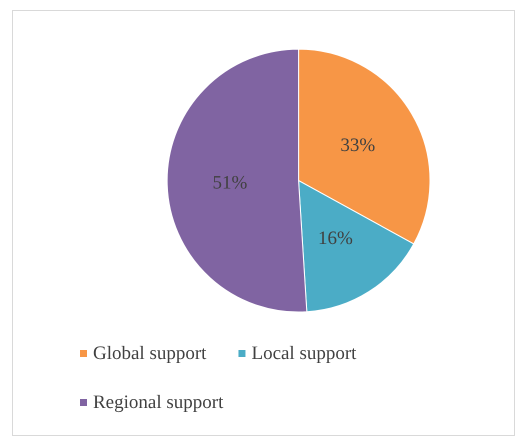  I want to click on legend-label: Regional support, so click(158, 402).